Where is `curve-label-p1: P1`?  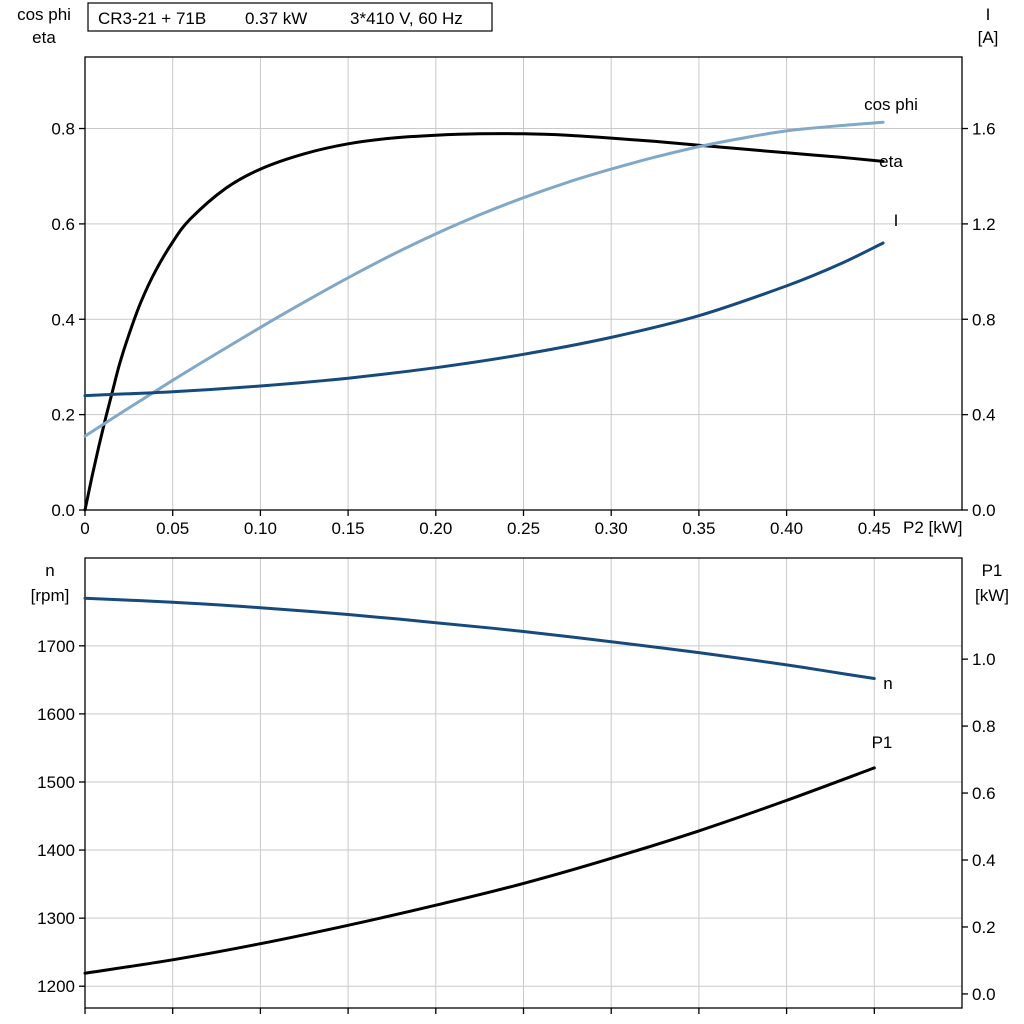
curve-label-p1: P1 is located at coordinates (882, 742).